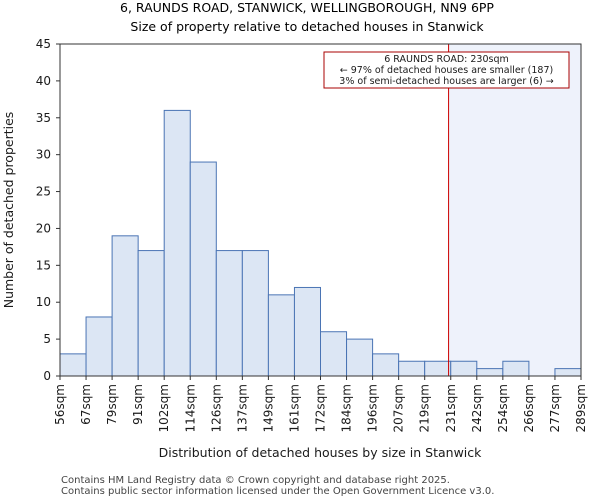  Describe the element at coordinates (43, 265) in the screenshot. I see `y-tick-label: 15` at that location.